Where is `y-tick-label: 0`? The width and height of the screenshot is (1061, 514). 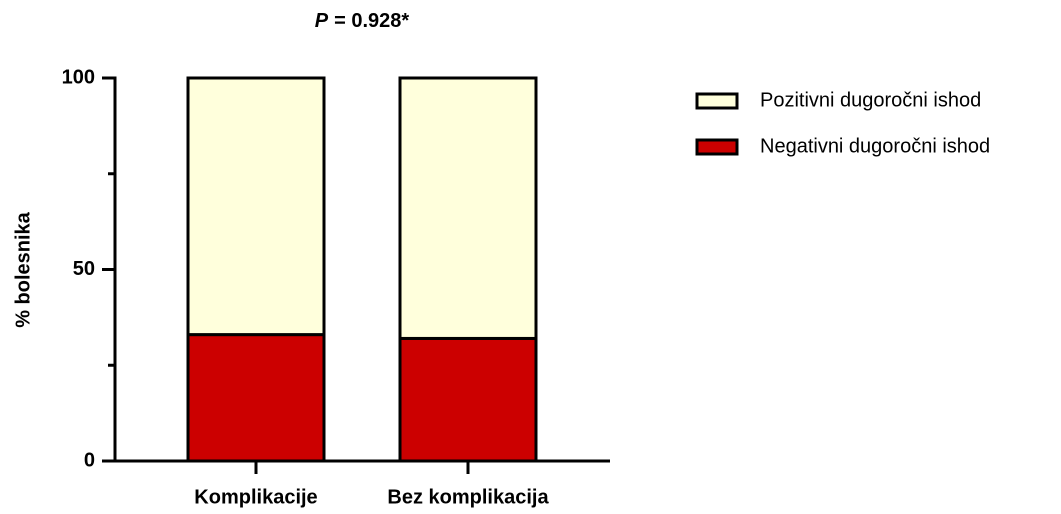 y-tick-label: 0 is located at coordinates (89, 460).